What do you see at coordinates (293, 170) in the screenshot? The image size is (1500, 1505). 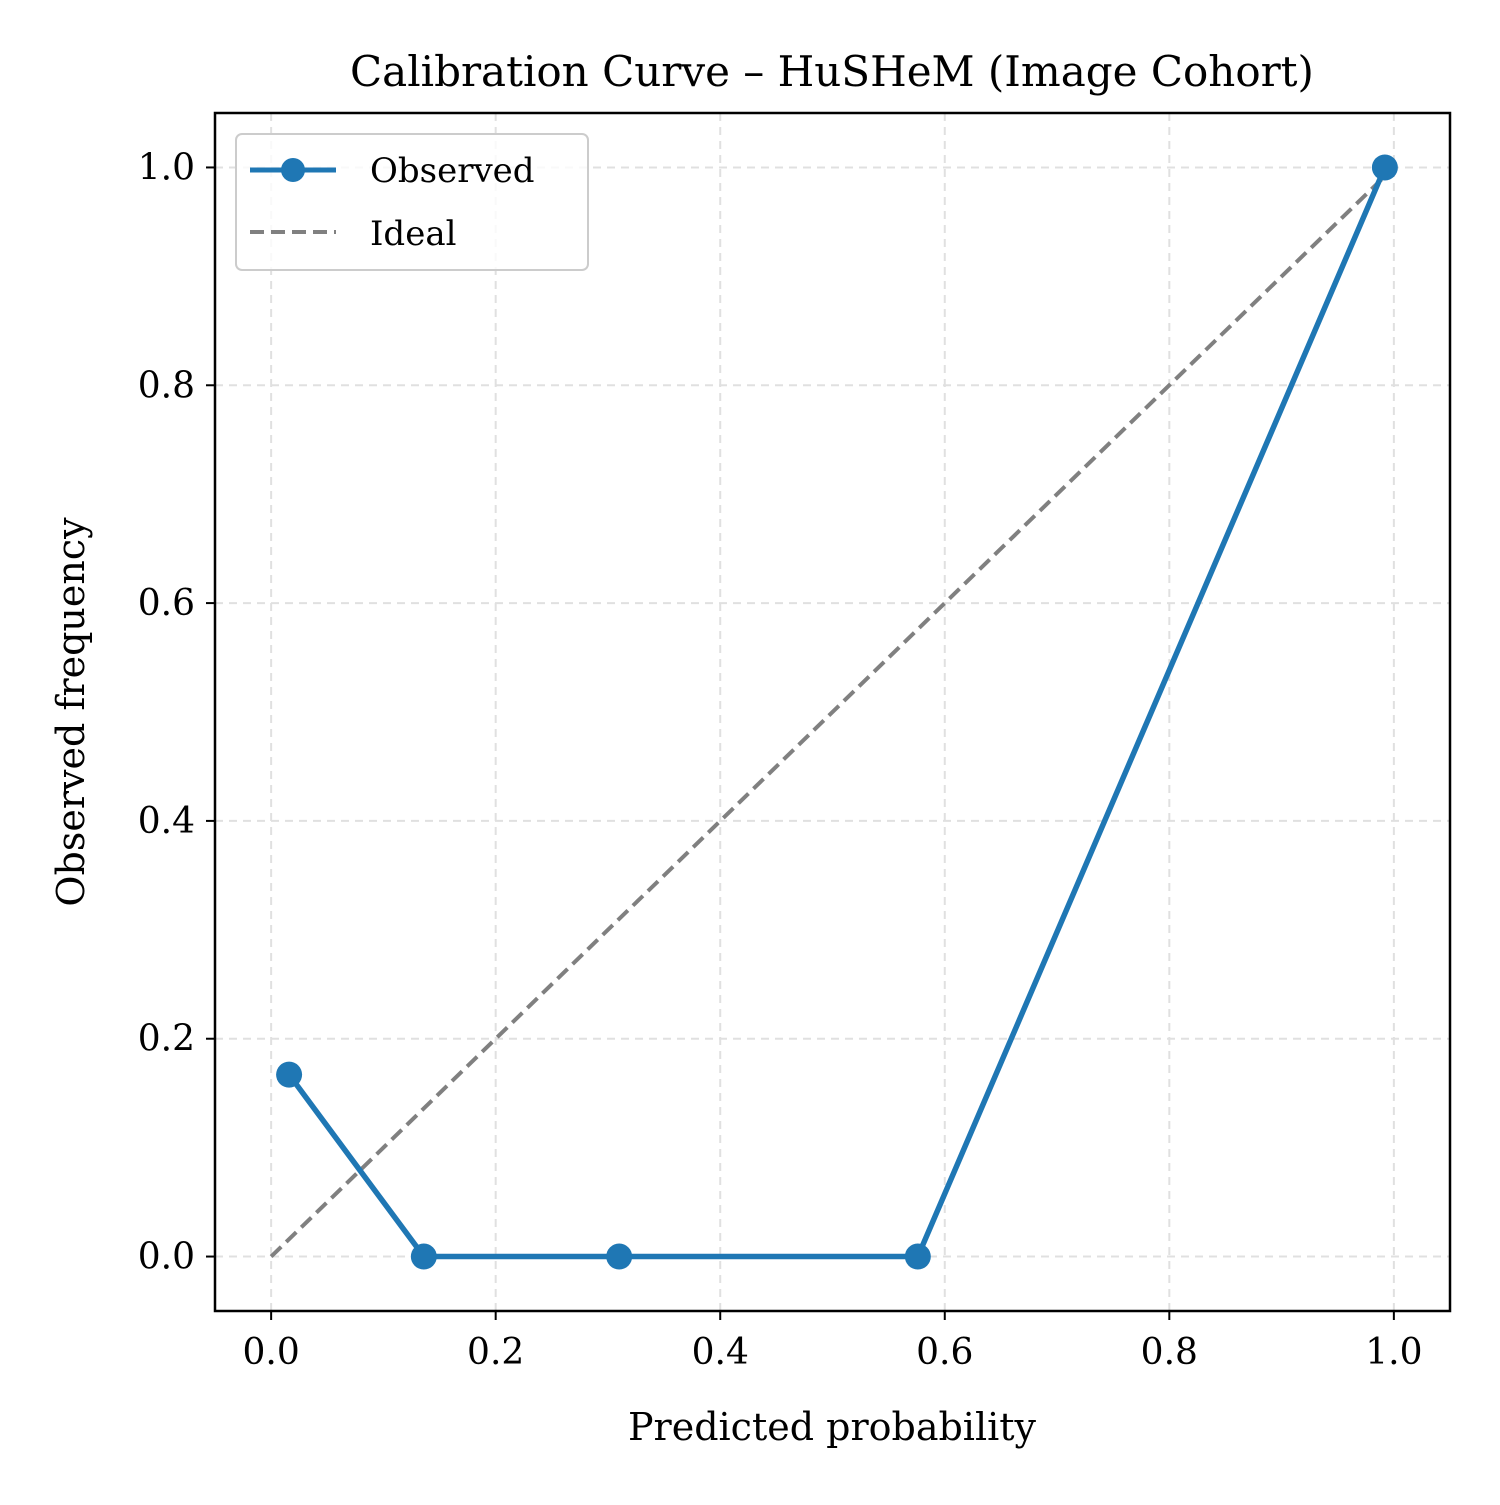 I see `legend-observed-marker` at bounding box center [293, 170].